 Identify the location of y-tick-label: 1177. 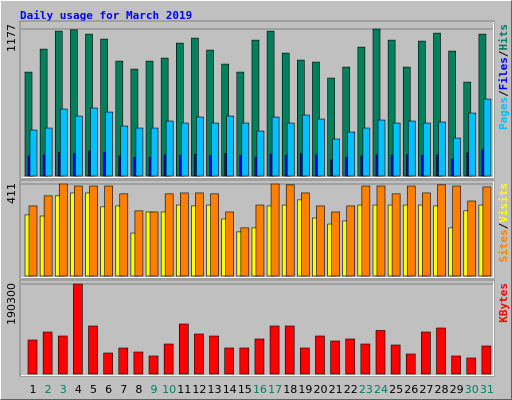
(11, 38).